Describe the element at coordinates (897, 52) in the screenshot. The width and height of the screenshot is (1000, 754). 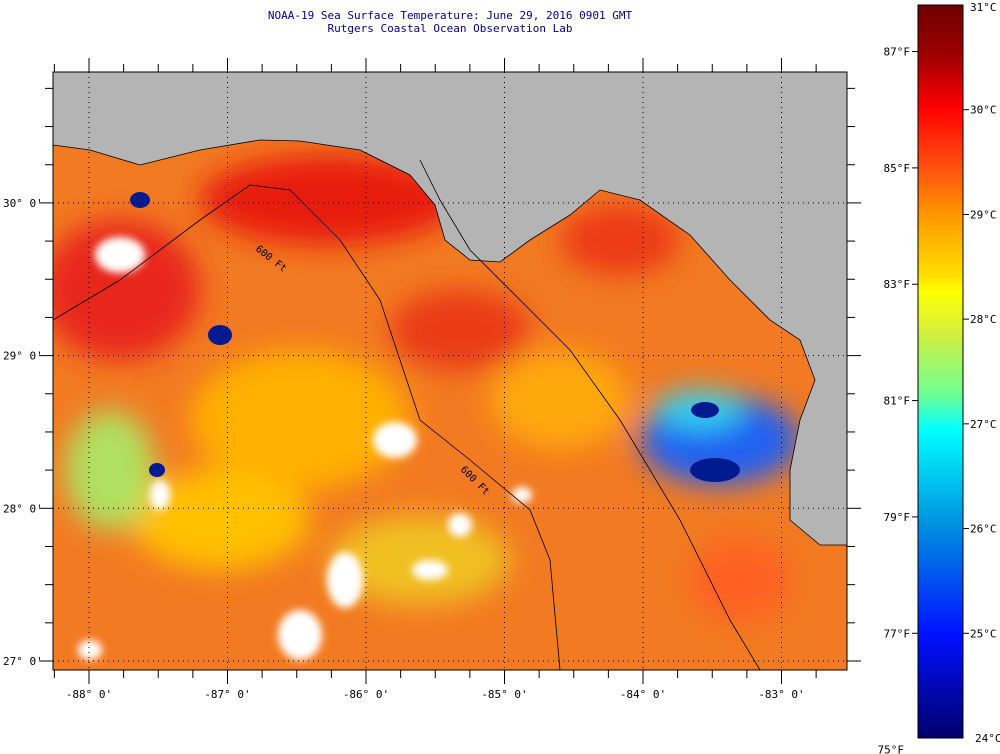
I see `fahrenheit-label: 87°F` at that location.